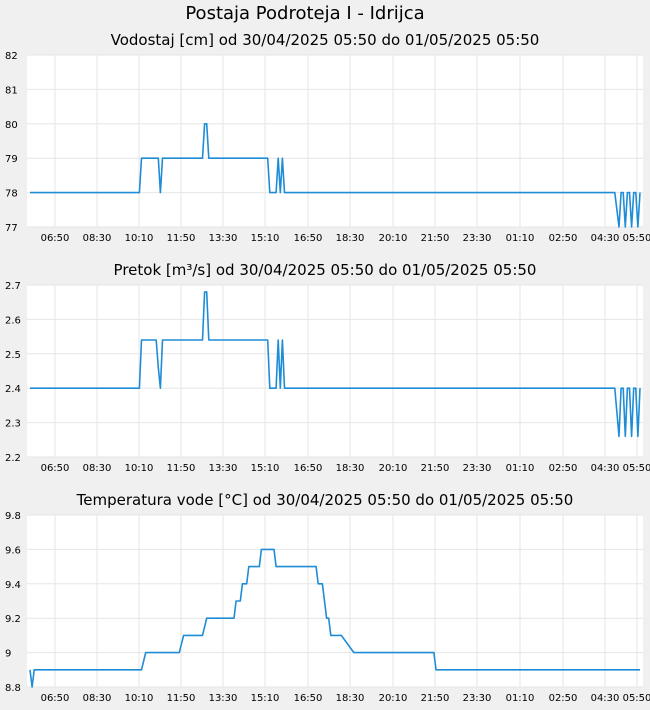  I want to click on page-title: Postaja Podroteja I - Idrijca, so click(305, 13).